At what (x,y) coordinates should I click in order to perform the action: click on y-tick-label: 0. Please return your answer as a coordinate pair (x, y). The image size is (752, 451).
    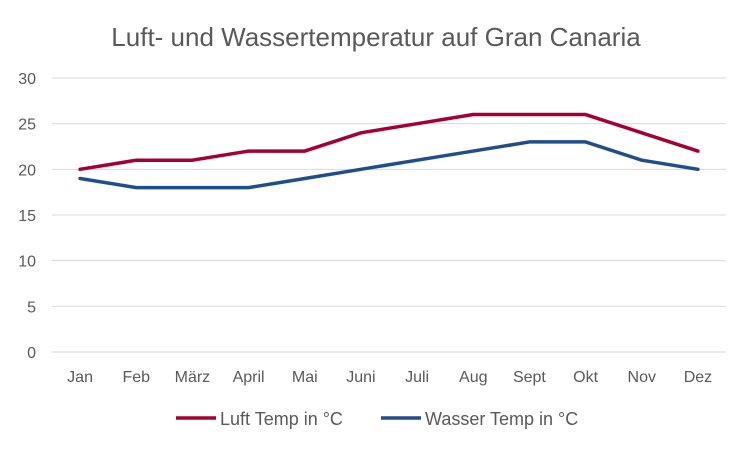
    Looking at the image, I should click on (31, 353).